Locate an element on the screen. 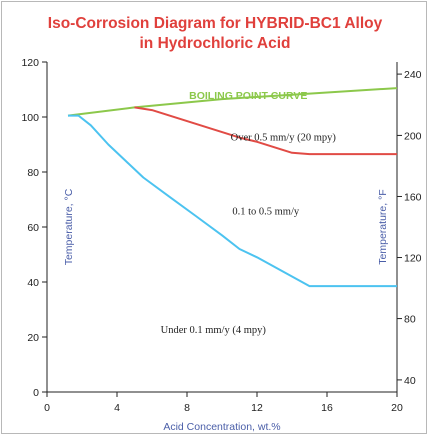 The width and height of the screenshot is (428, 435). y-tick-label: 100 is located at coordinates (30, 118).